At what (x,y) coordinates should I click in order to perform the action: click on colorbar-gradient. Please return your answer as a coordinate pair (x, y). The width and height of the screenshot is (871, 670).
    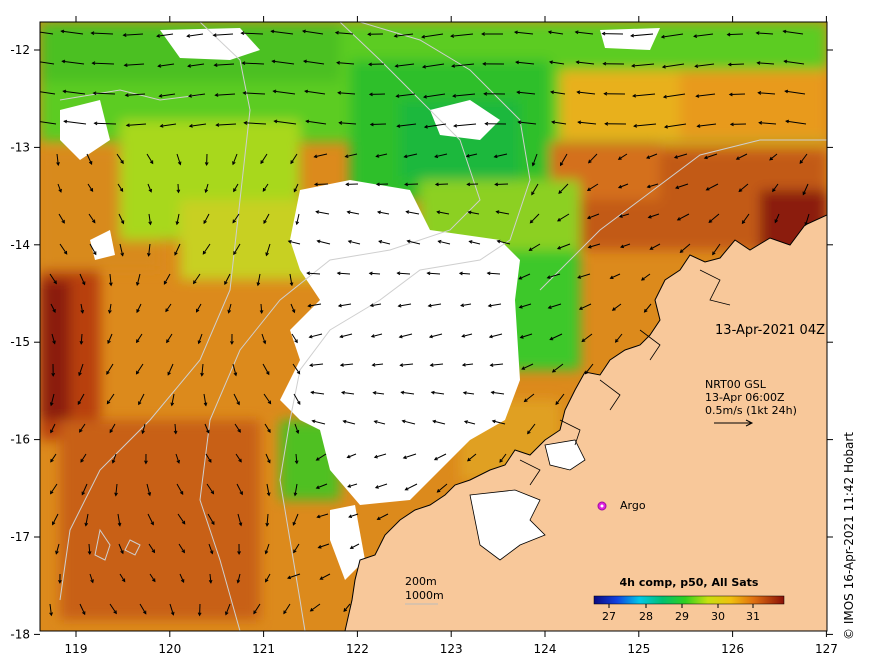
    Looking at the image, I should click on (689, 600).